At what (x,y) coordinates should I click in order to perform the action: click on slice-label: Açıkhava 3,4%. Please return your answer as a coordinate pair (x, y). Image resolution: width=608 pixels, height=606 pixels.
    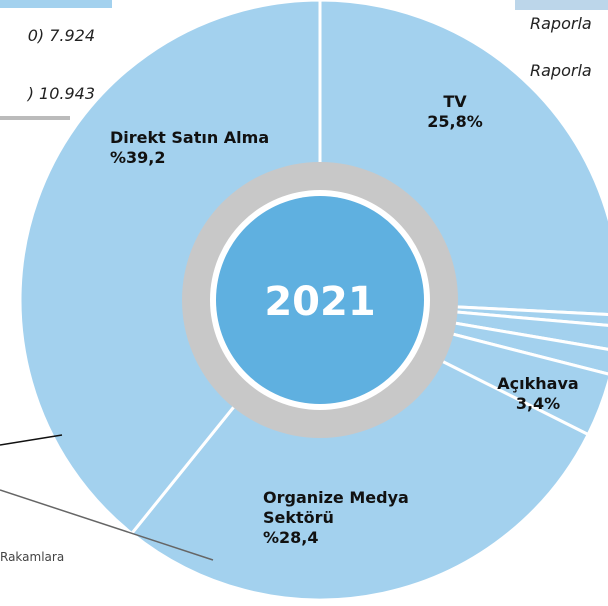
    Looking at the image, I should click on (538, 394).